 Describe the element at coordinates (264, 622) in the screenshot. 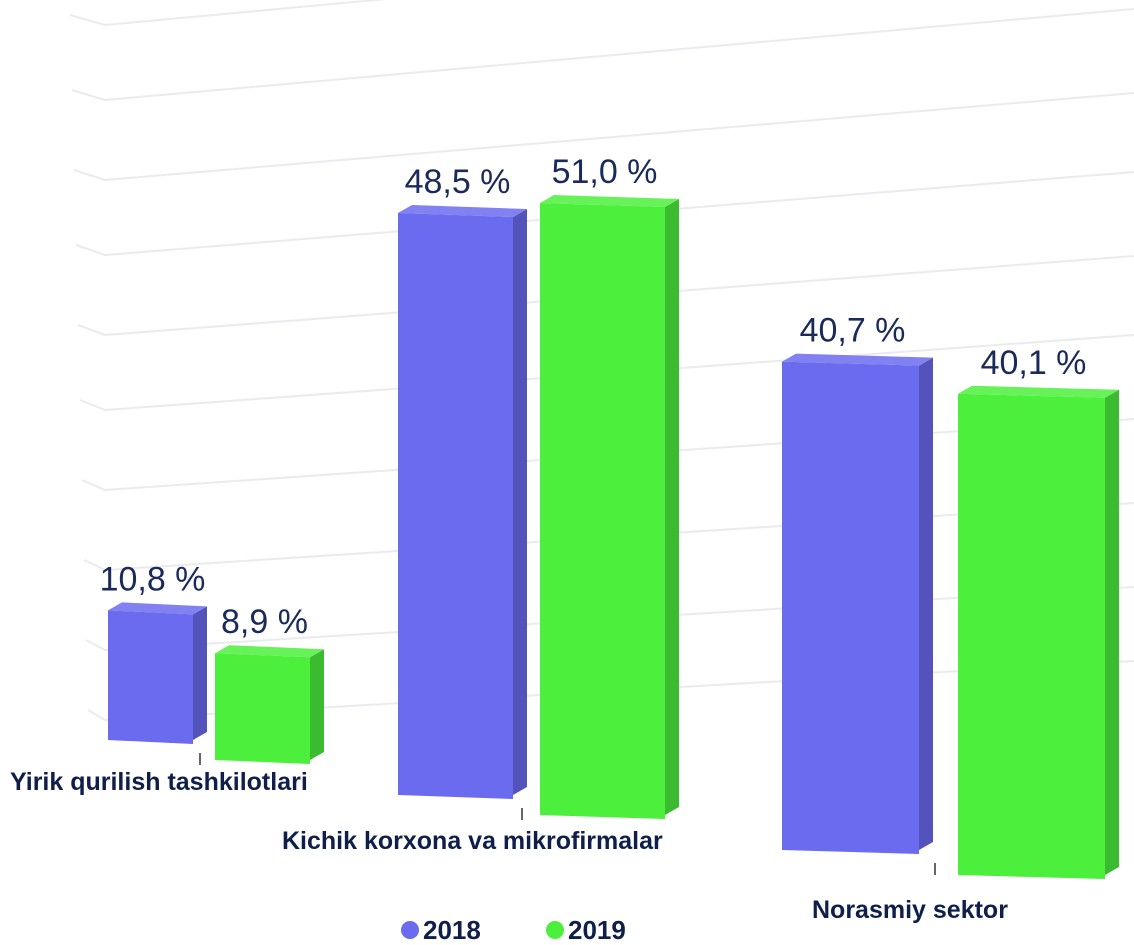

I see `data-label: 8,9 %` at that location.